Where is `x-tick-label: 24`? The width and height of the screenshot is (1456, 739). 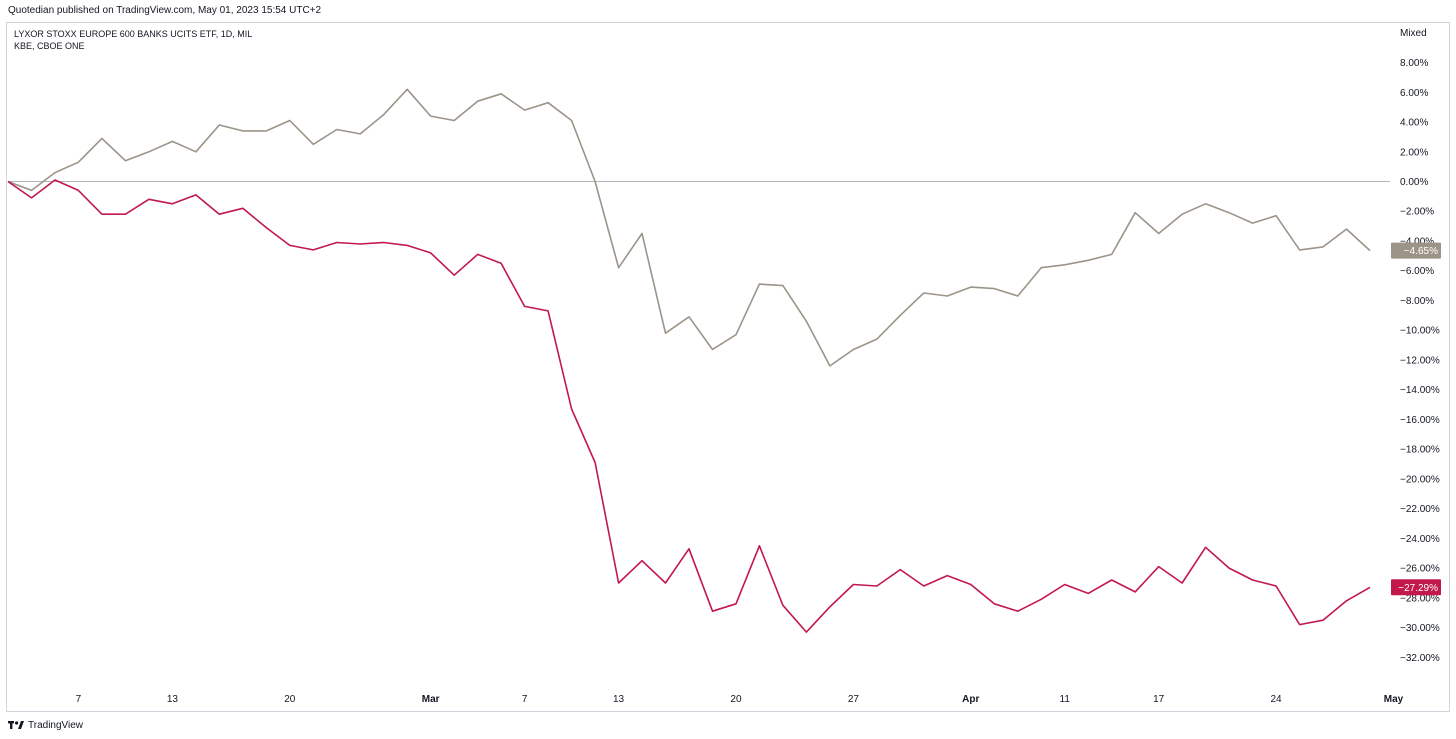 x-tick-label: 24 is located at coordinates (1277, 699).